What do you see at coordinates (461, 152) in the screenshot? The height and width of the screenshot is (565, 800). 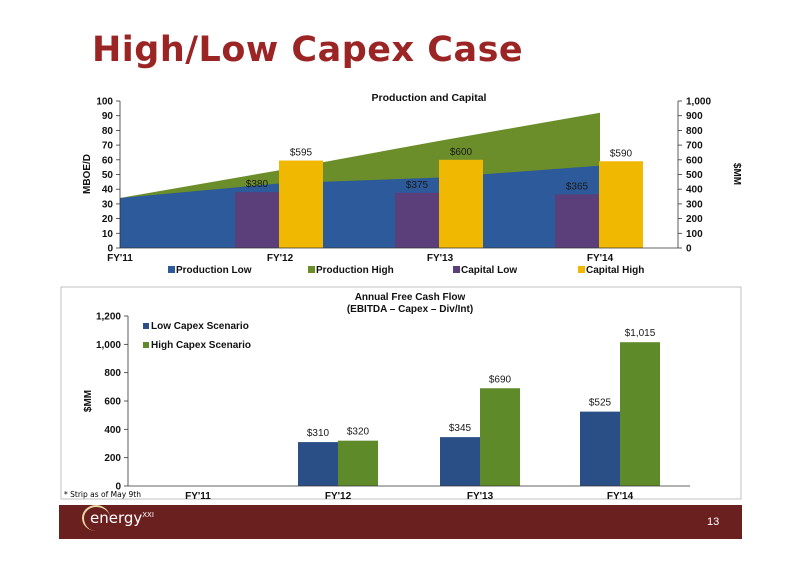 I see `data-label: $600` at bounding box center [461, 152].